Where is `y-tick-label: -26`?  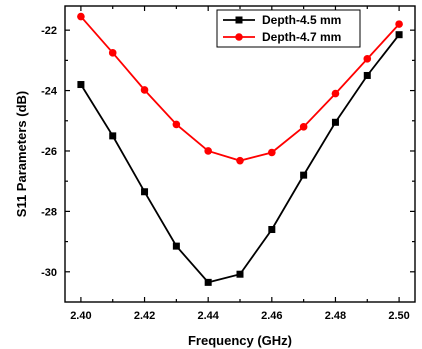 y-tick-label: -26 is located at coordinates (49, 152).